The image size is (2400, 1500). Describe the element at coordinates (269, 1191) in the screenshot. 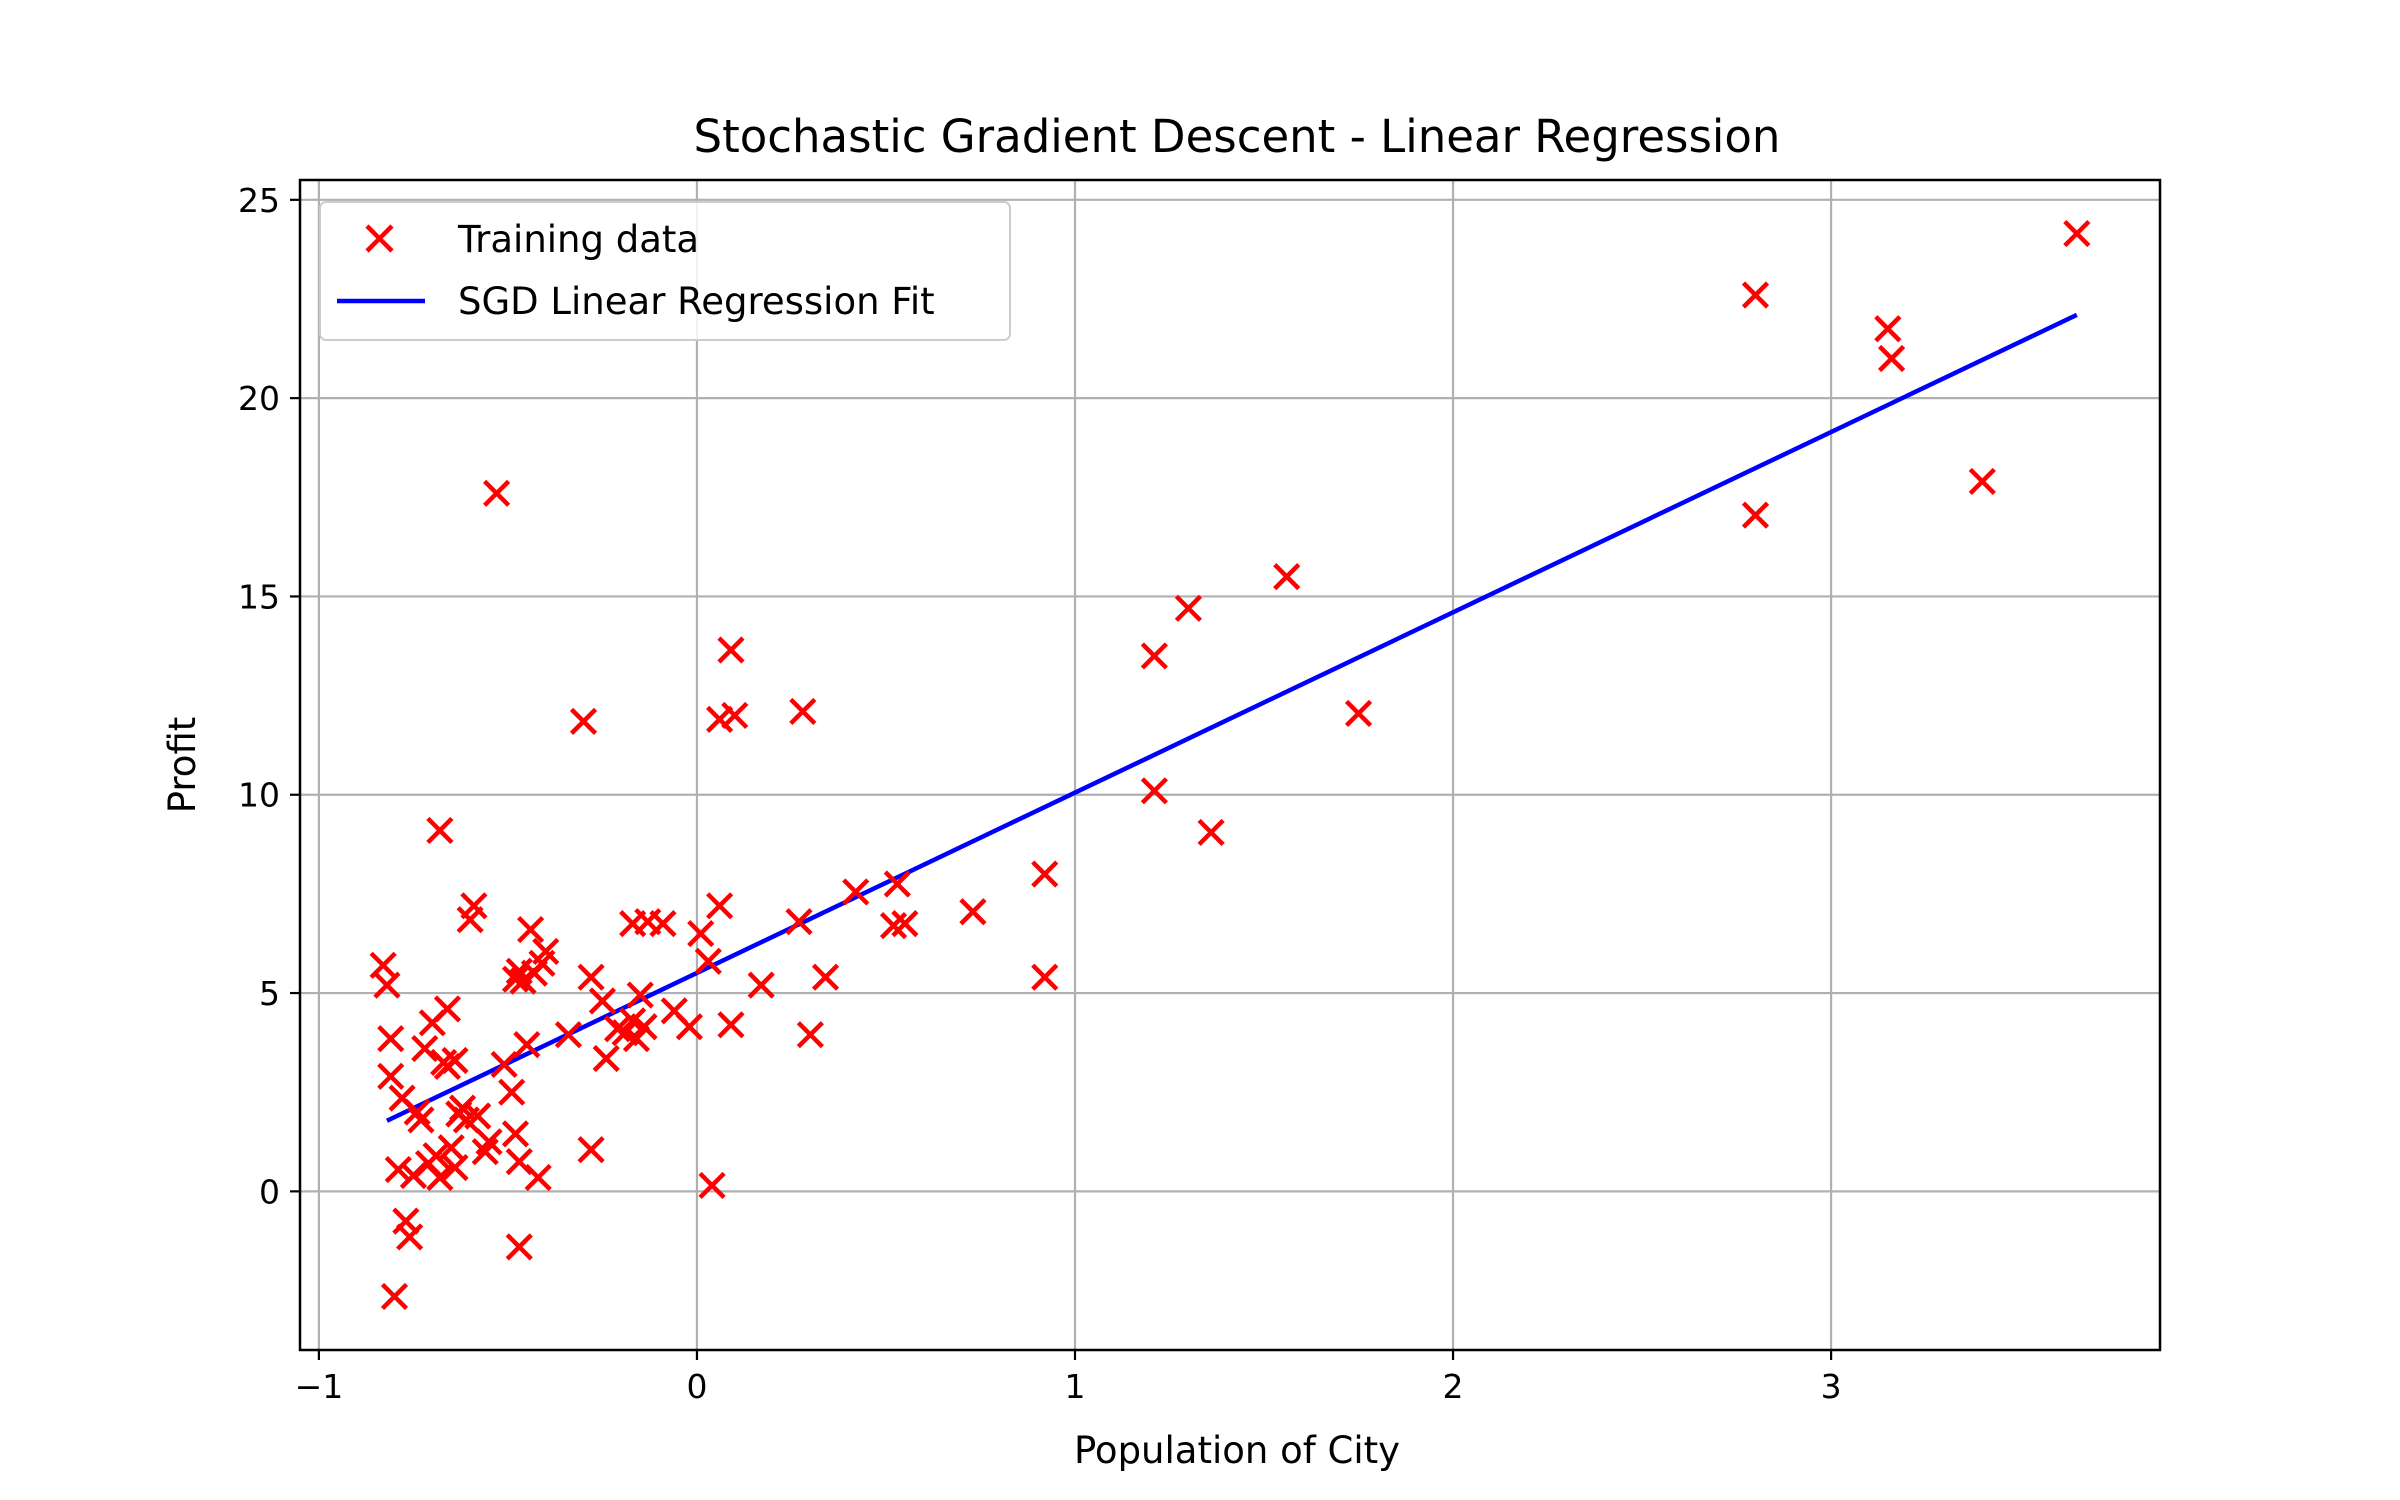

I see `y-tick-label: 0` at that location.